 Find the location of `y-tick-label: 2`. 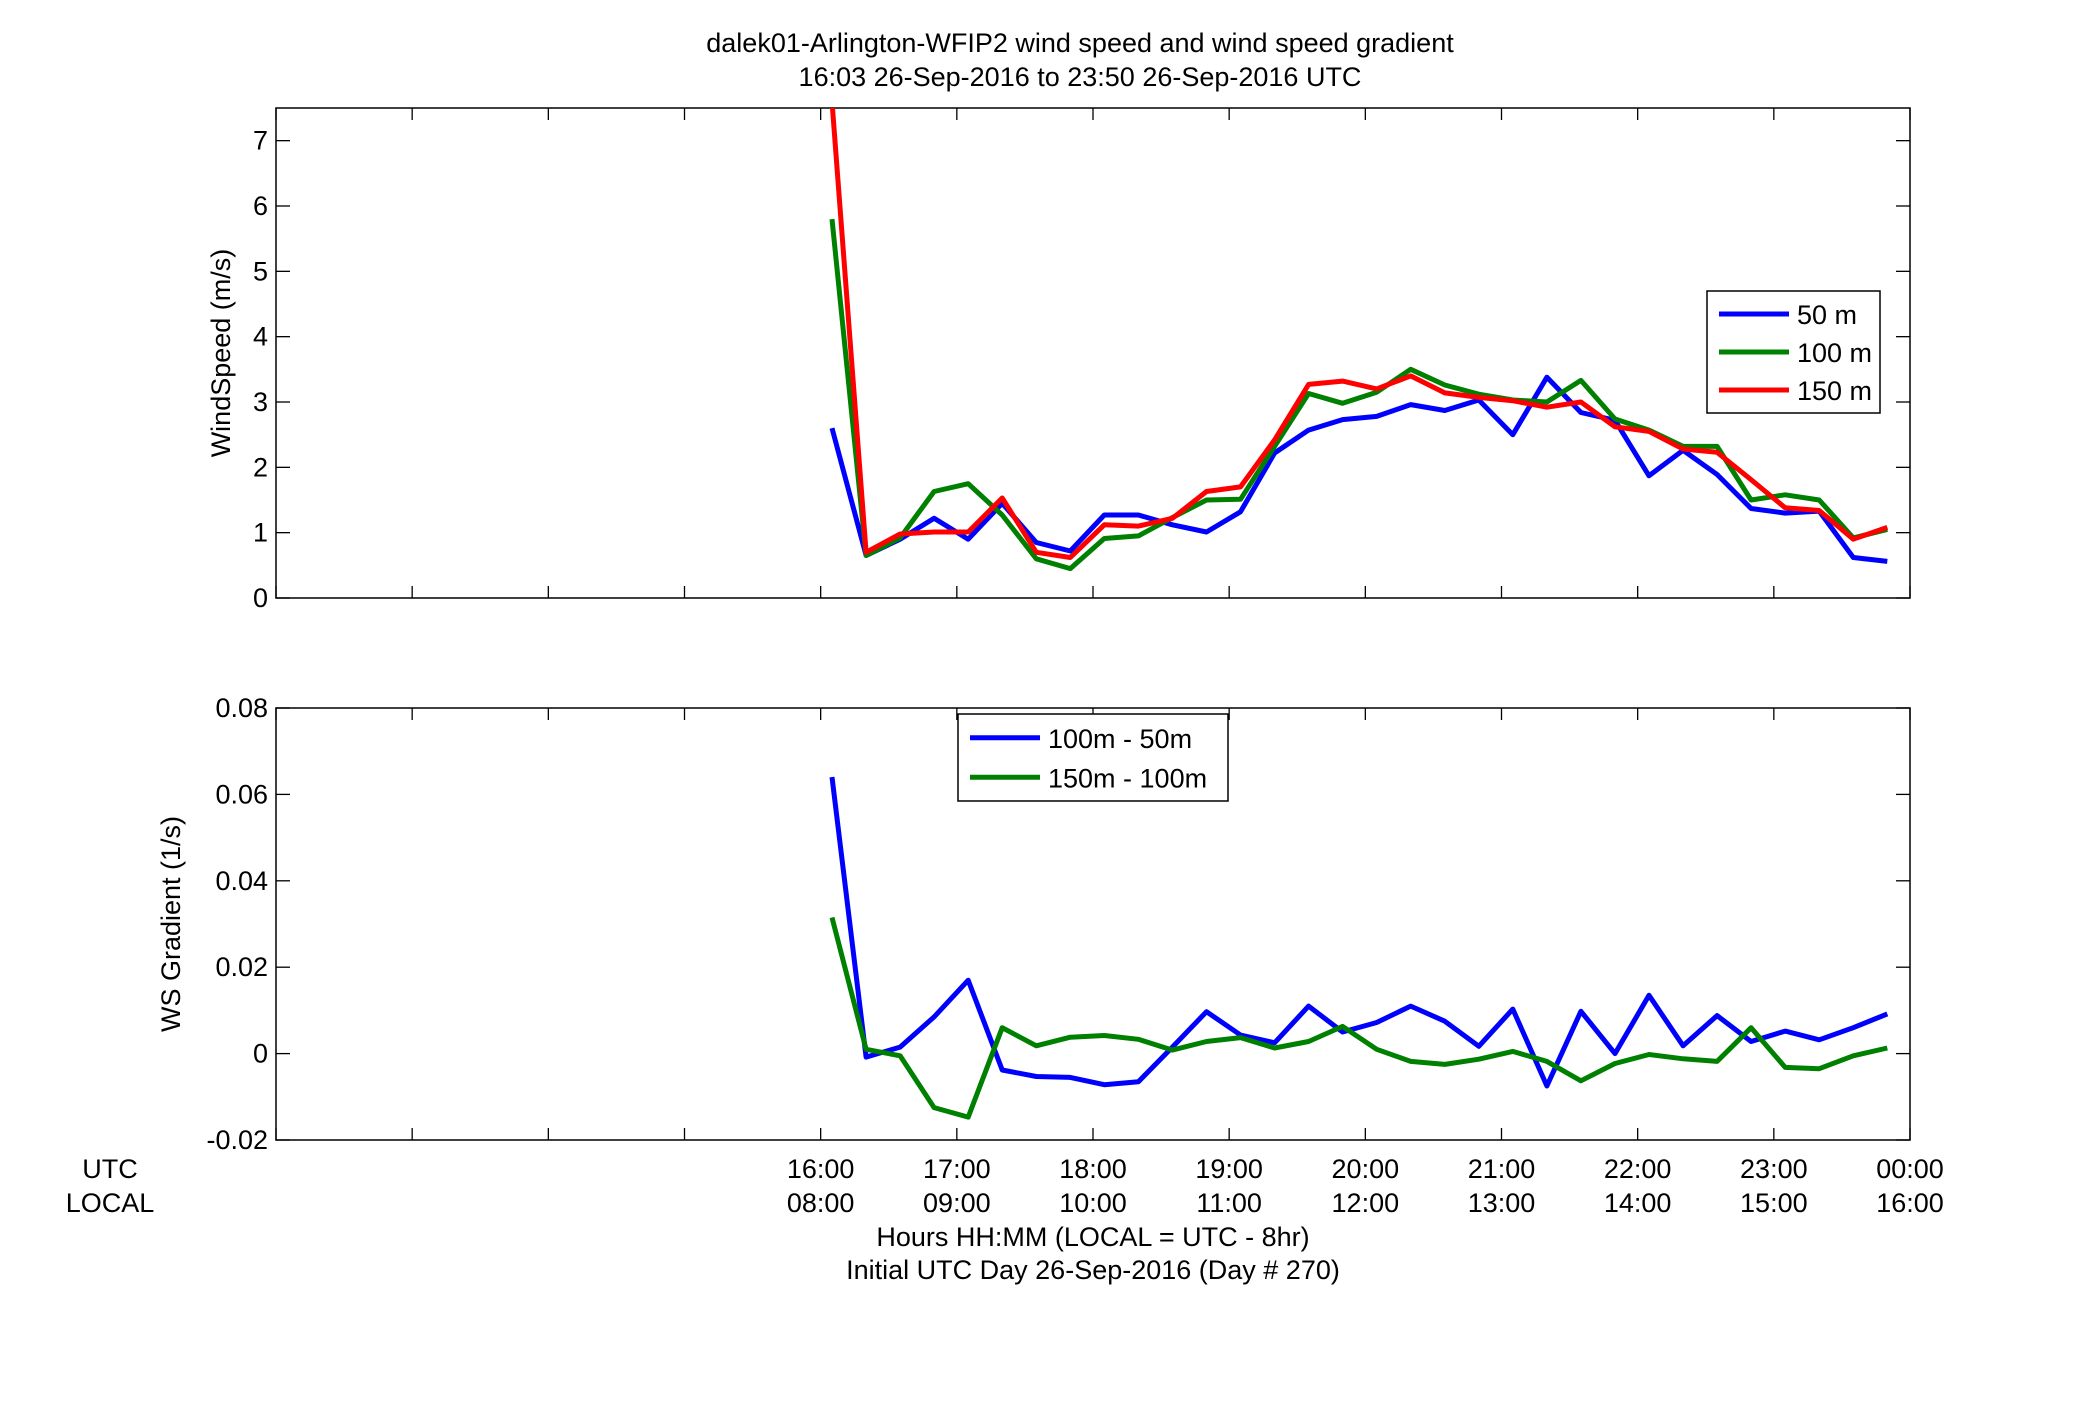

y-tick-label: 2 is located at coordinates (260, 467).